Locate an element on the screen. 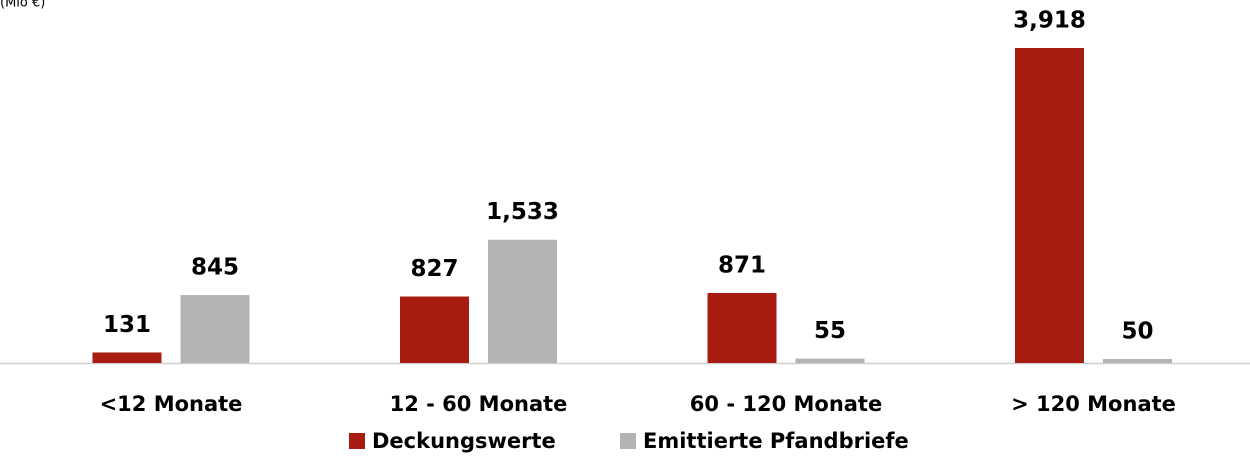 This screenshot has width=1250, height=459. data-label: 50 is located at coordinates (1137, 331).